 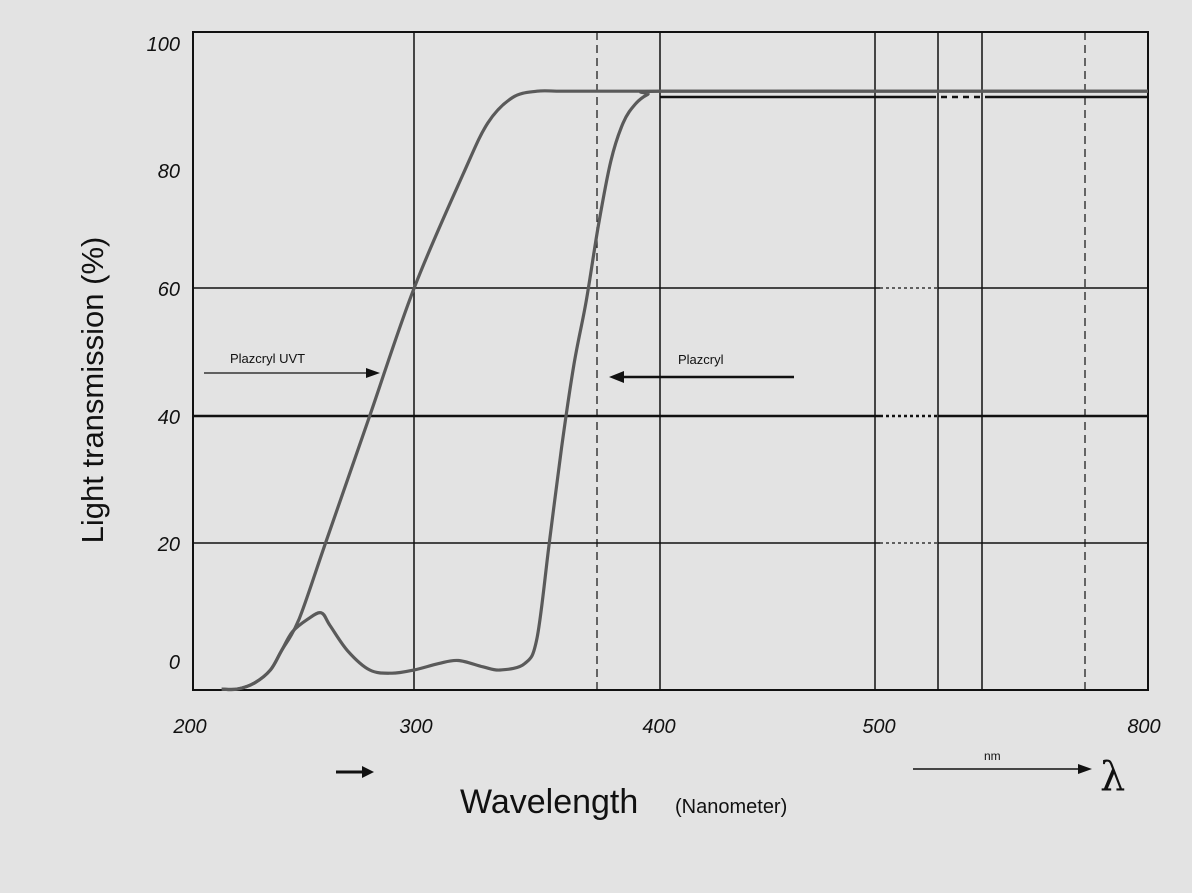 What do you see at coordinates (92, 390) in the screenshot?
I see `y-axis-label: Light transmission (%)` at bounding box center [92, 390].